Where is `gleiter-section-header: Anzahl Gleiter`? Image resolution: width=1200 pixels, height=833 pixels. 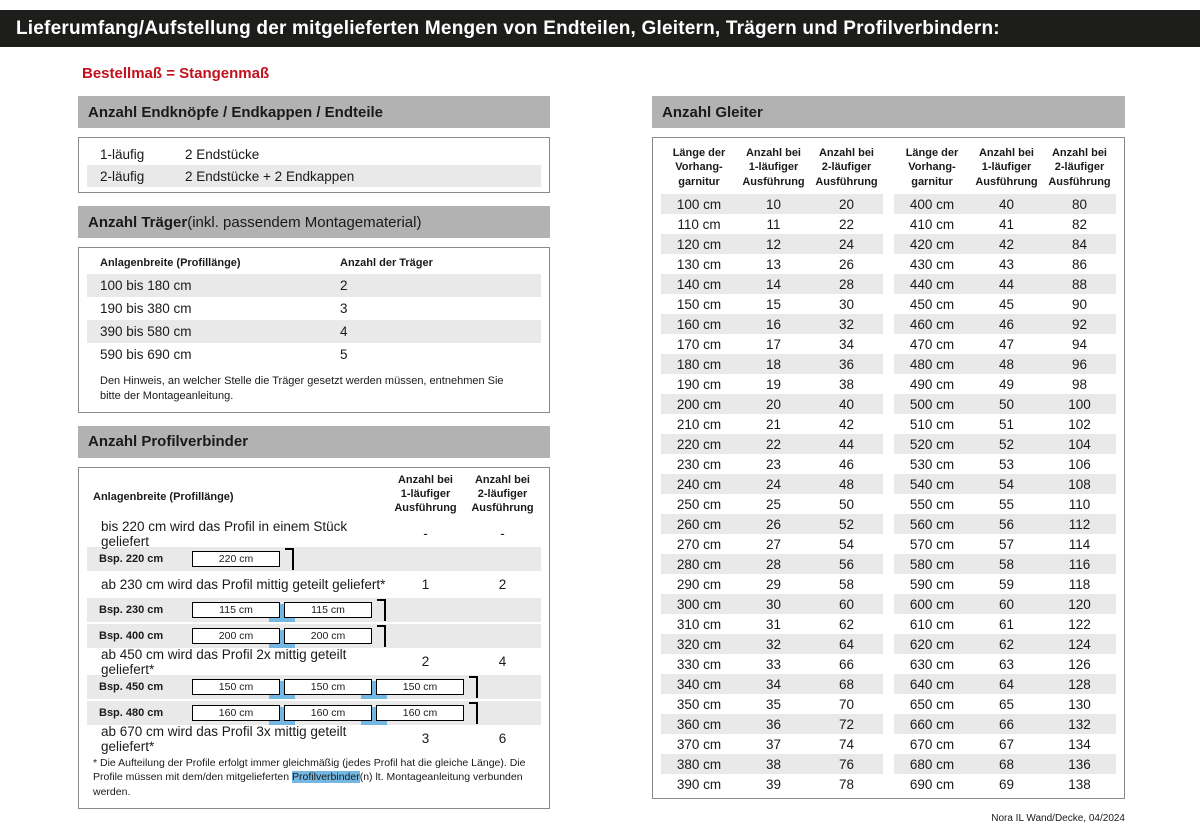
gleiter-section-header: Anzahl Gleiter is located at coordinates (888, 112).